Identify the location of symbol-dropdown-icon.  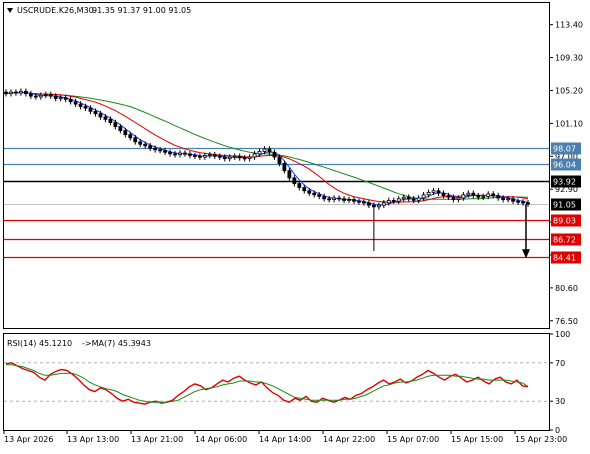
(10, 10).